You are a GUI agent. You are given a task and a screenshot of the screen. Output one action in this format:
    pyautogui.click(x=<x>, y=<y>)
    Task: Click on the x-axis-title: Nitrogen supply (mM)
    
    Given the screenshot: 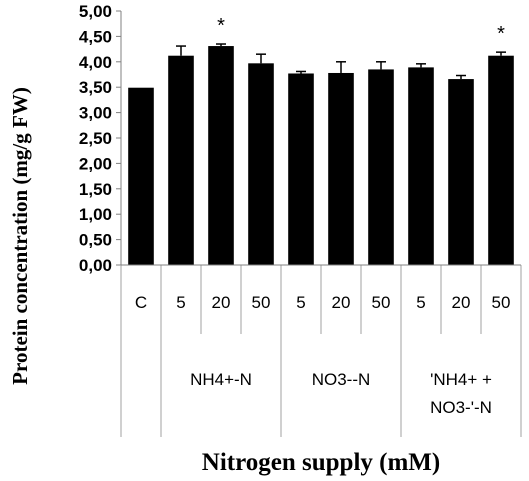 What is the action you would take?
    pyautogui.click(x=321, y=462)
    